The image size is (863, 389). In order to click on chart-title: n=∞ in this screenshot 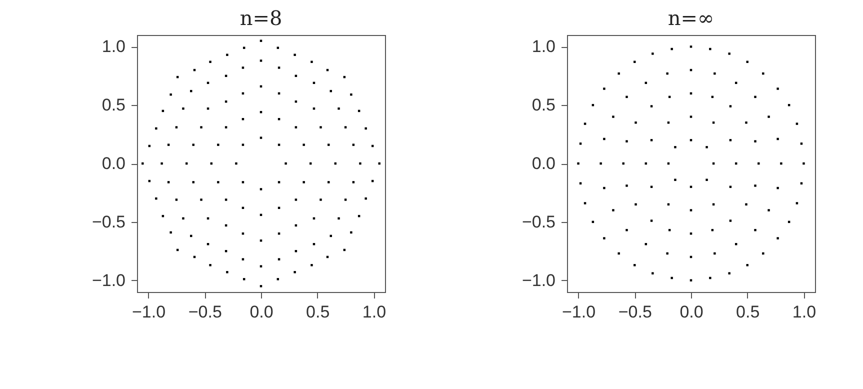, I will do `click(691, 18)`.